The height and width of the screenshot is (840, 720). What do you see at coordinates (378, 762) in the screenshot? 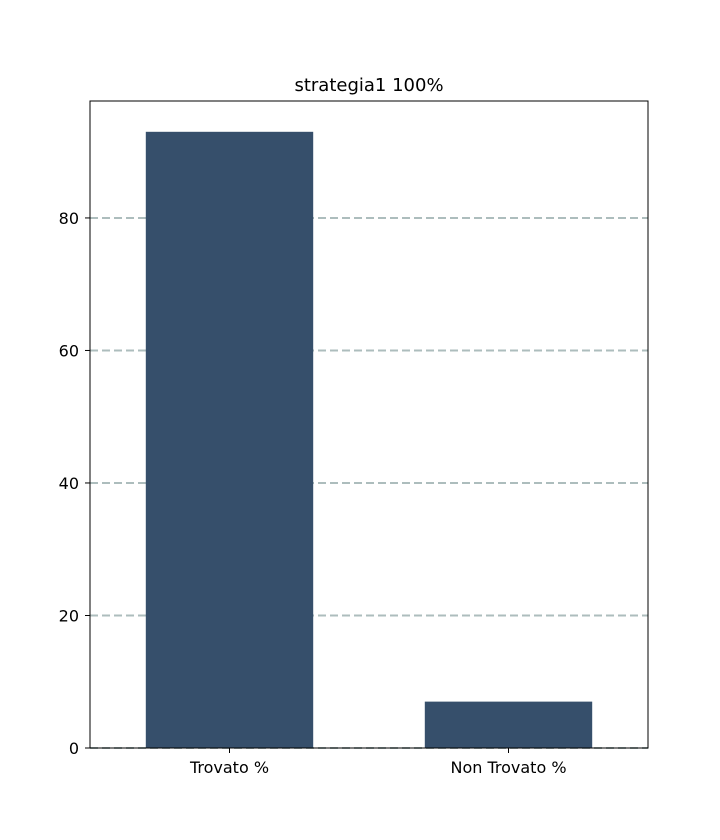
I see `x-axis-ticks: Trovato % Non Trovato %` at bounding box center [378, 762].